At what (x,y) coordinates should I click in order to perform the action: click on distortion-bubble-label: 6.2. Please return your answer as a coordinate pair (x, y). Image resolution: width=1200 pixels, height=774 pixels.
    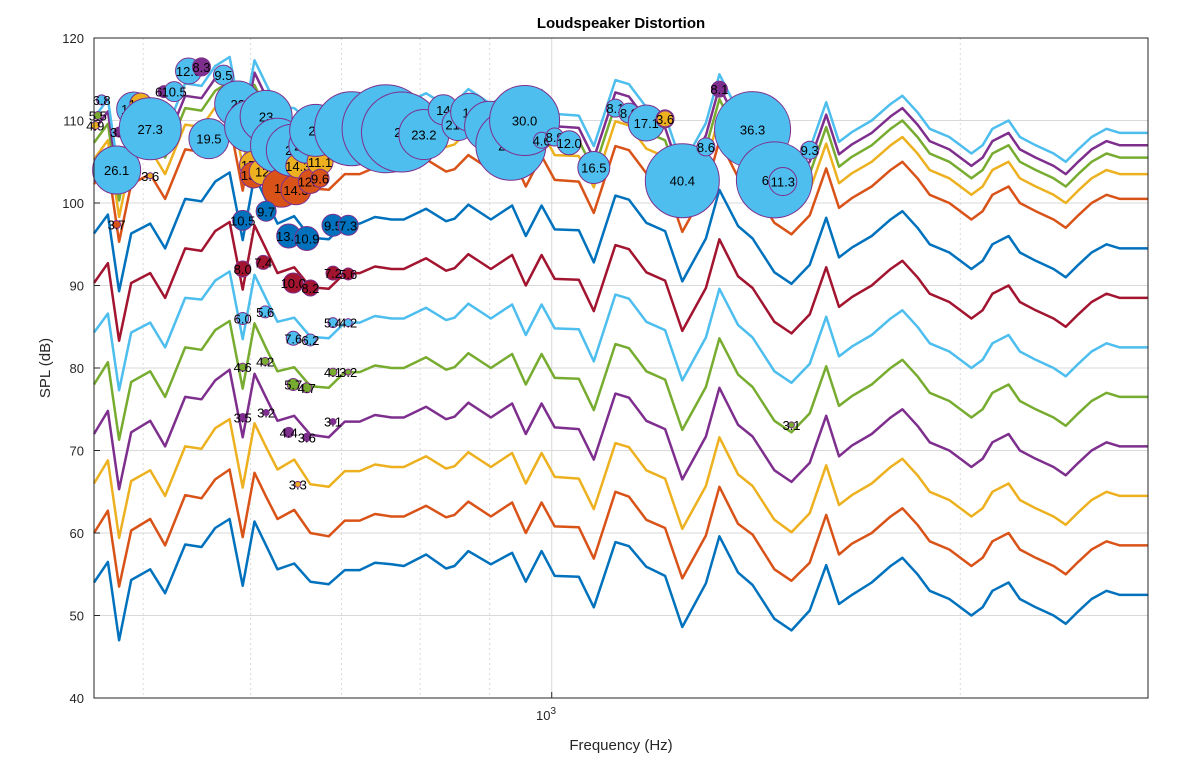
    Looking at the image, I should click on (310, 340).